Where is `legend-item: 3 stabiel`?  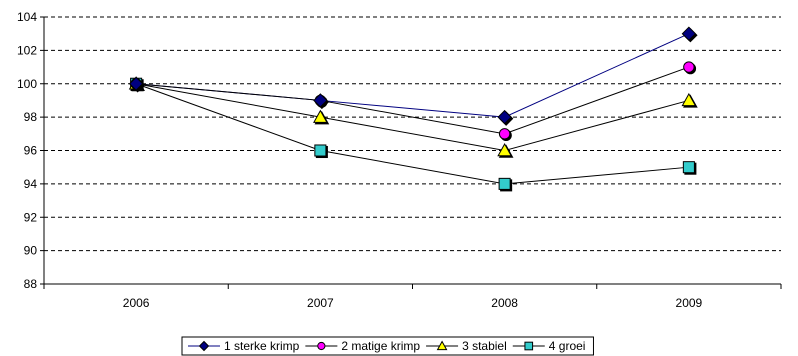 legend-item: 3 stabiel is located at coordinates (466, 346).